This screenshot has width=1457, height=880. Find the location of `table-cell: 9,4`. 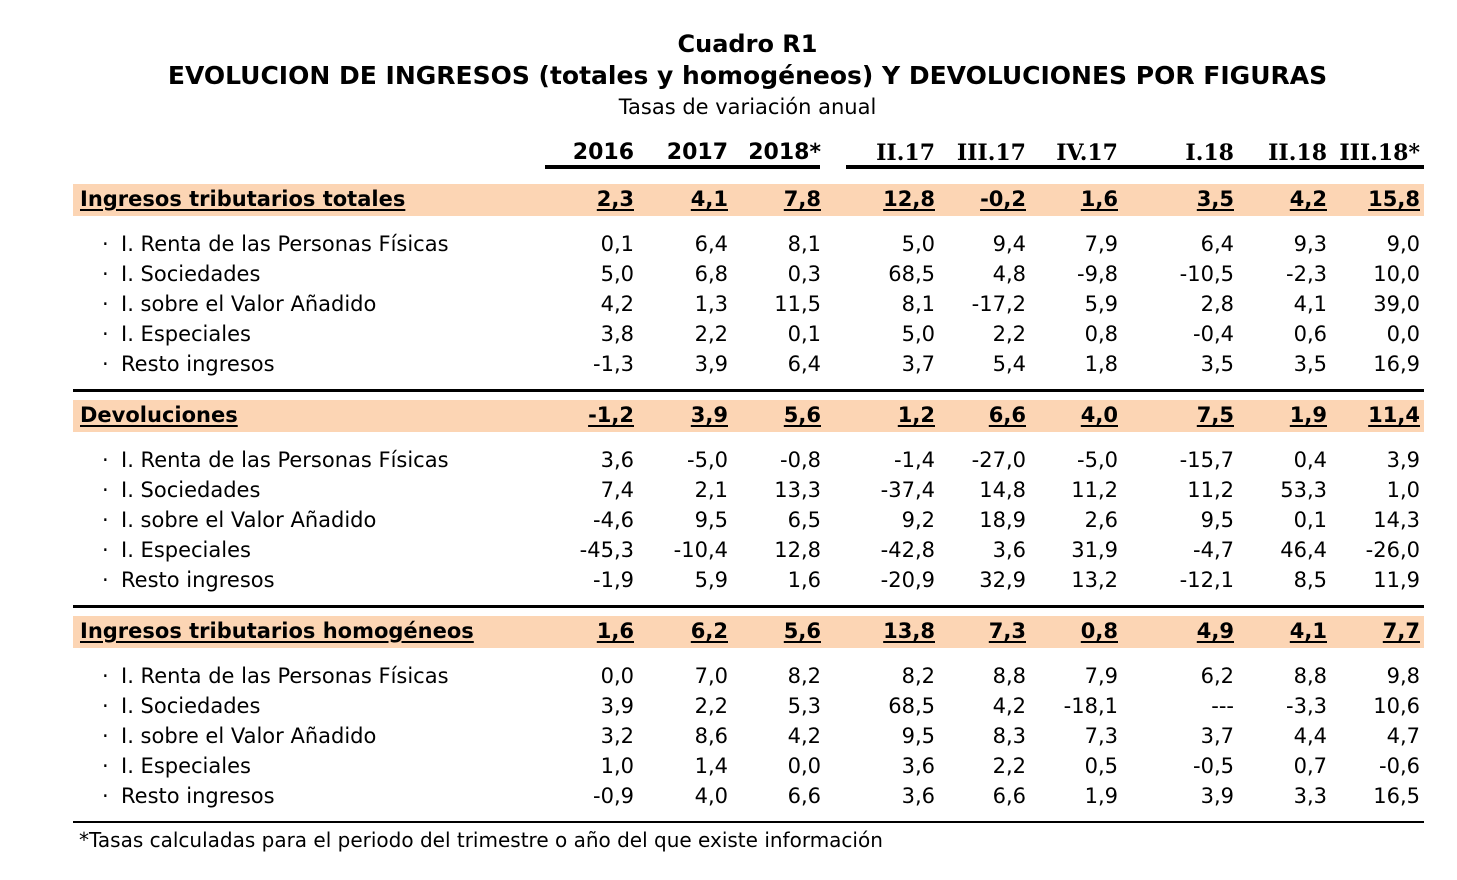

table-cell: 9,4 is located at coordinates (1009, 244).